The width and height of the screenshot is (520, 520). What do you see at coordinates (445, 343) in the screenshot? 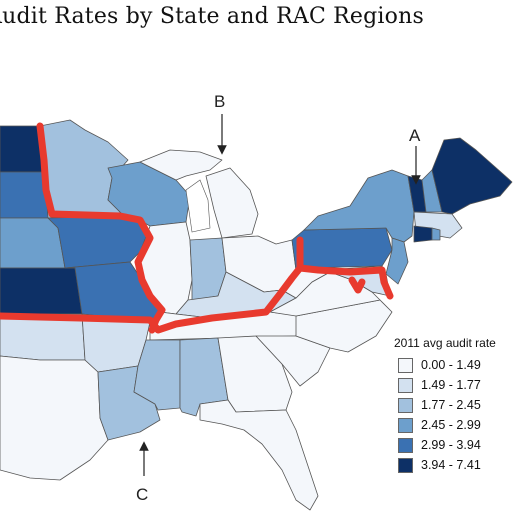
I see `legend-title: 2011 avg audit rate` at bounding box center [445, 343].